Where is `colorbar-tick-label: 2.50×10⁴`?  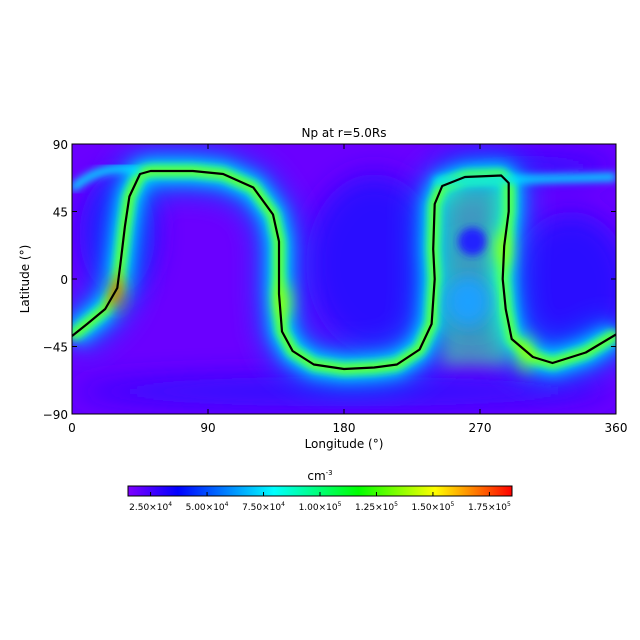
colorbar-tick-label: 2.50×10⁴ is located at coordinates (150, 507).